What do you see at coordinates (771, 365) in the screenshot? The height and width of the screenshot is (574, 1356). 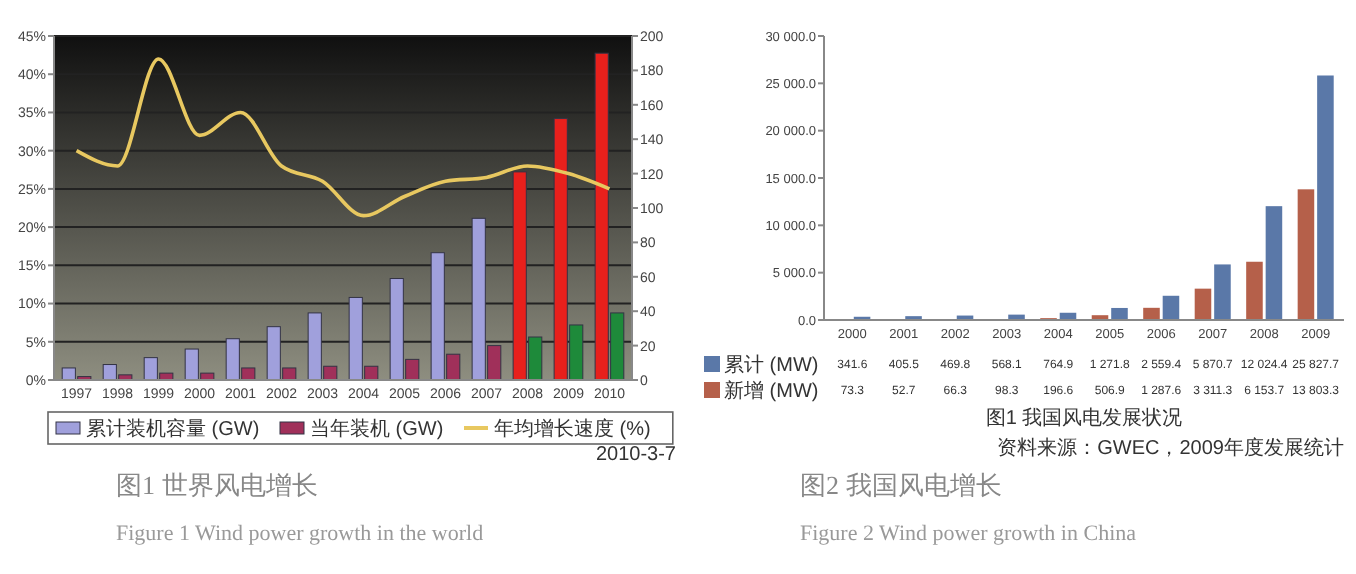 I see `legend-label: 累计 (MW)` at bounding box center [771, 365].